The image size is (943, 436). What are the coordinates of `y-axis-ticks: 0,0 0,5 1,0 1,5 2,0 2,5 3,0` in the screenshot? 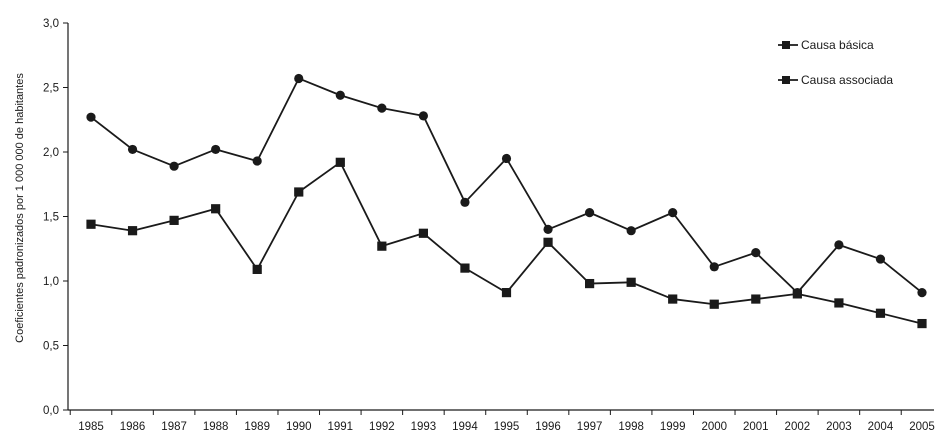 It's located at (55, 217).